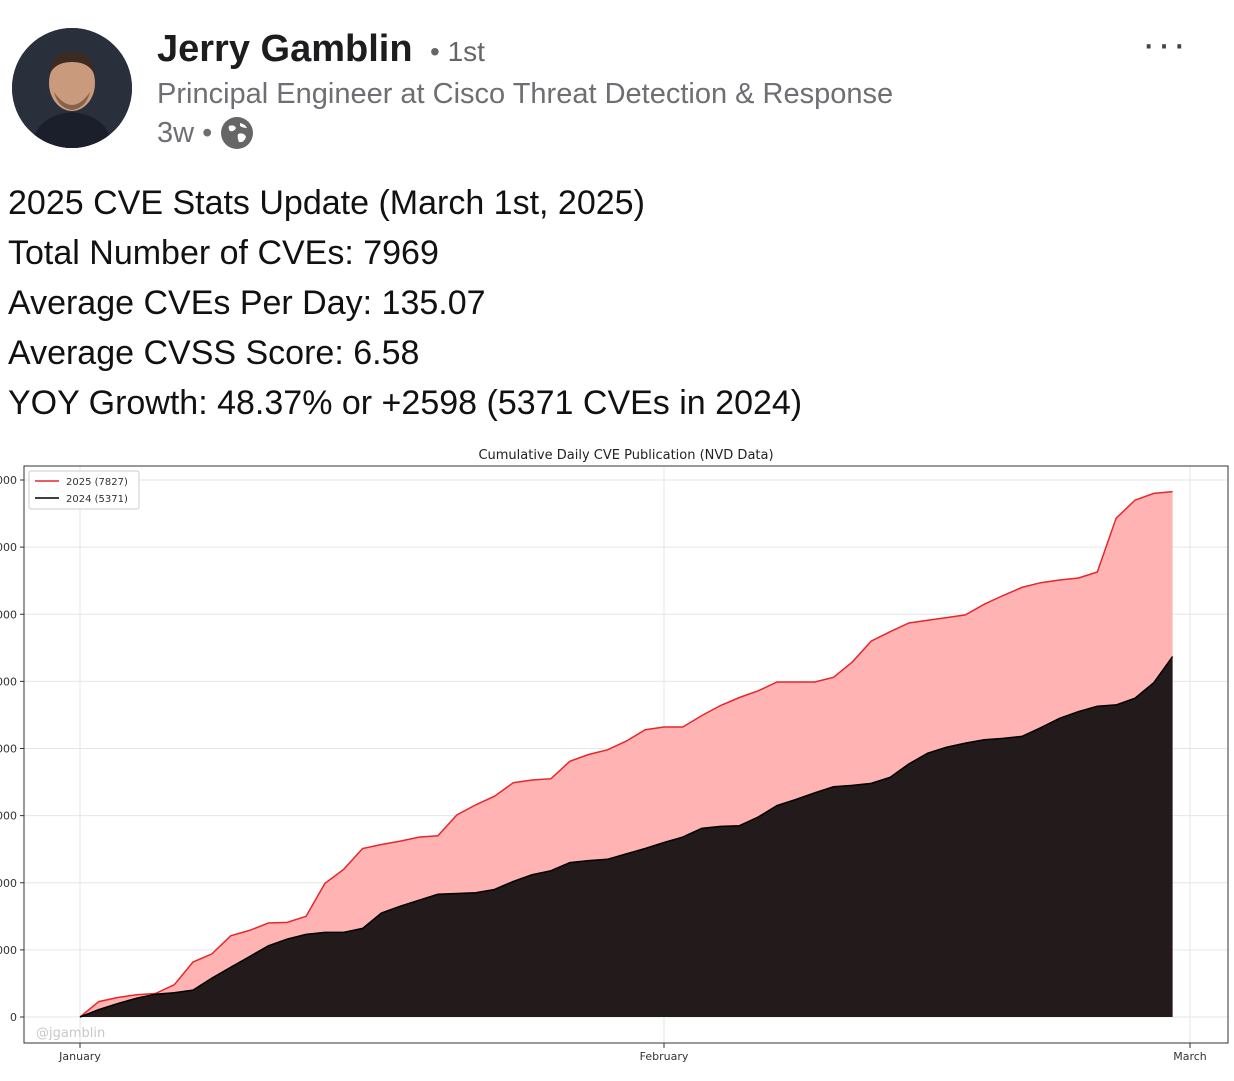 Image resolution: width=1234 pixels, height=1081 pixels. Describe the element at coordinates (84, 490) in the screenshot. I see `chart-legend: 2025 (7827) 2024 (5371)` at that location.